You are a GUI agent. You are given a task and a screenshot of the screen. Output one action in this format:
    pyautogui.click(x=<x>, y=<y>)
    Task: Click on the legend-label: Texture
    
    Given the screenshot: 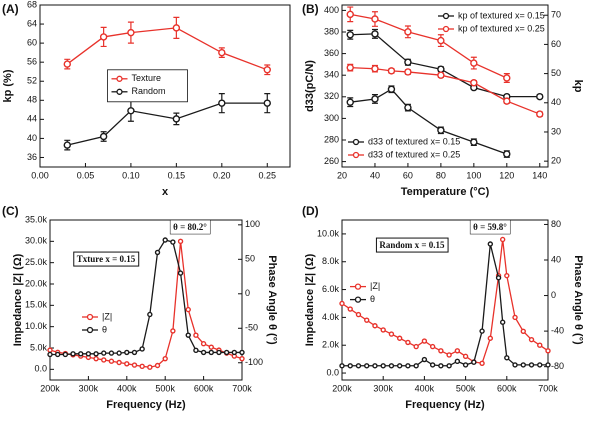 What is the action you would take?
    pyautogui.click(x=147, y=78)
    